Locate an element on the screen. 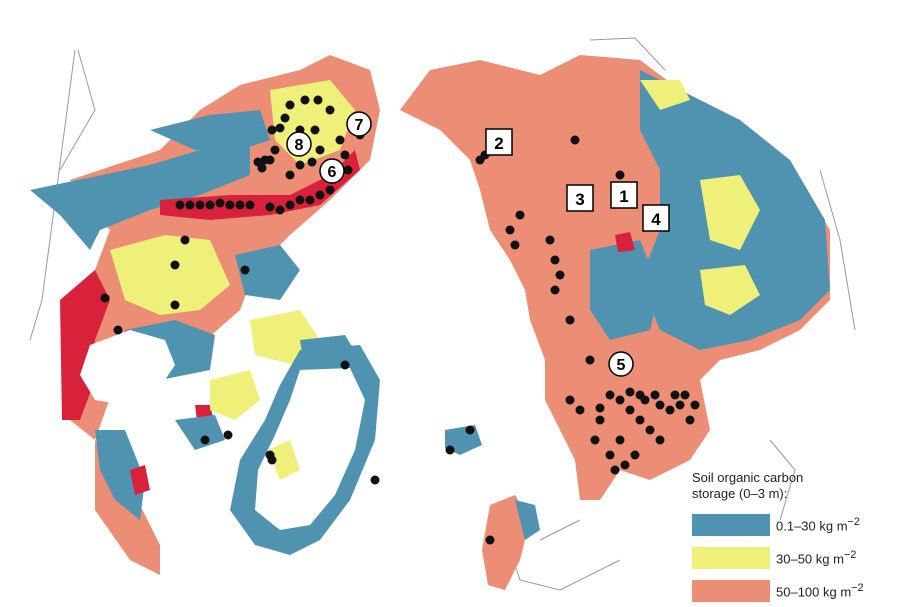 The image size is (900, 607). greenland is located at coordinates (305, 450).